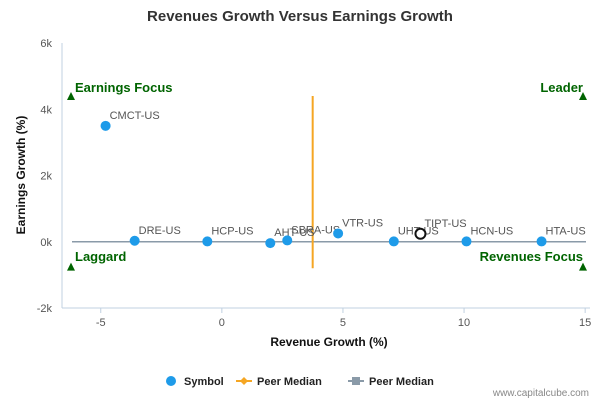 Image resolution: width=600 pixels, height=400 pixels. Describe the element at coordinates (204, 382) in the screenshot. I see `legend-label: Symbol` at that location.